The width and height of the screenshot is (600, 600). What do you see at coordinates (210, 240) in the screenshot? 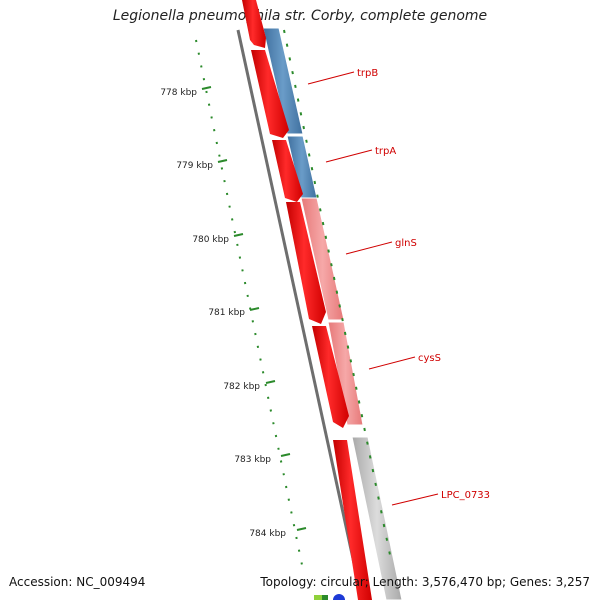
I see `kbp-label: 780 kbp` at bounding box center [210, 240].